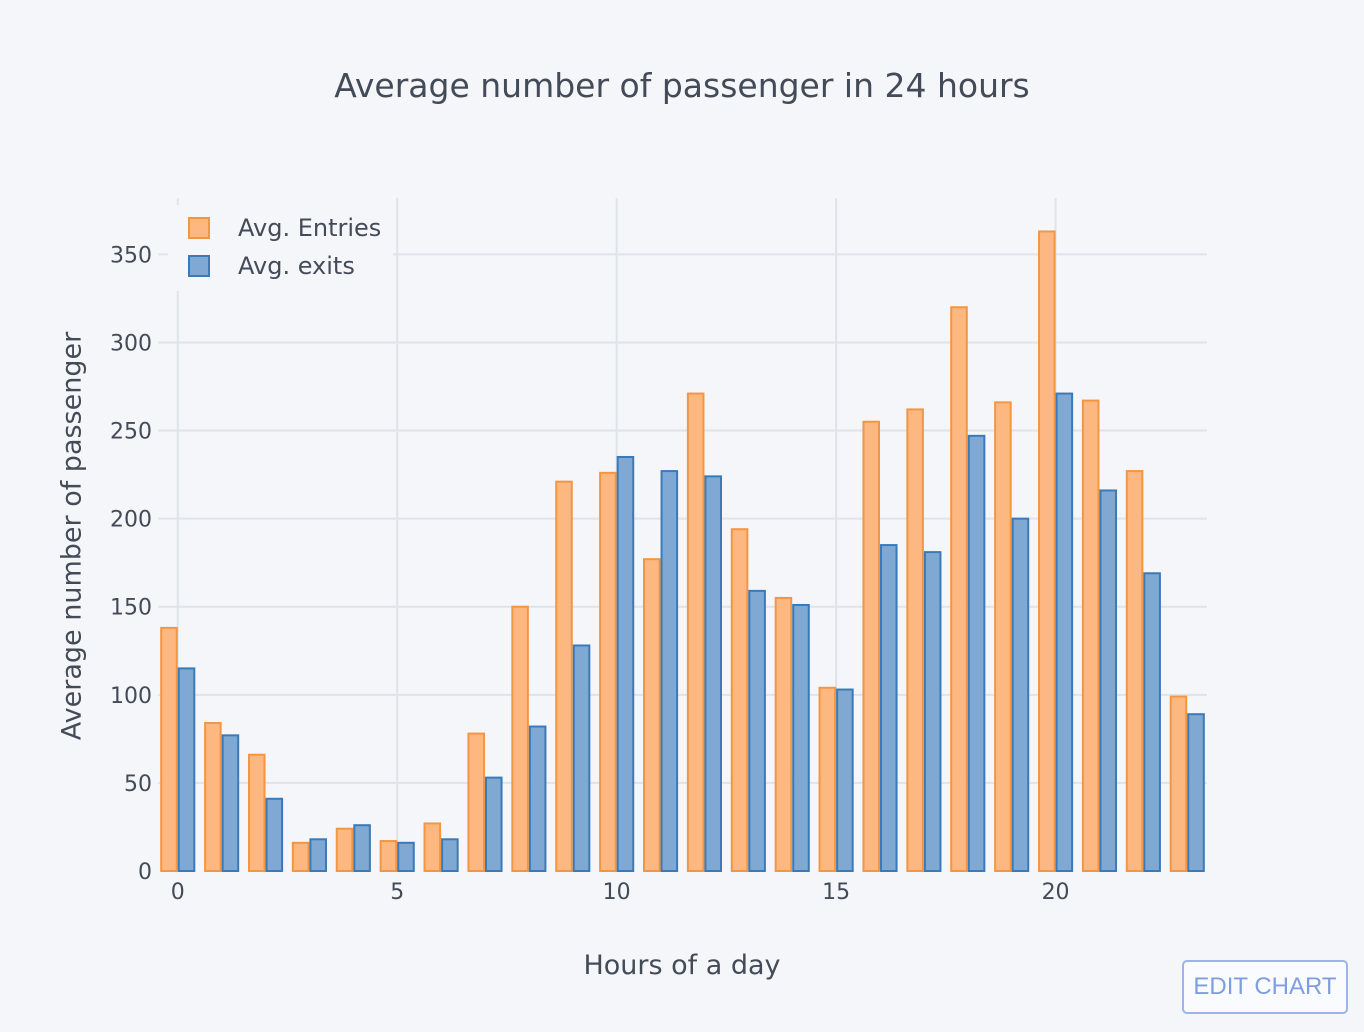  I want to click on y-tick-label: 350, so click(131, 255).